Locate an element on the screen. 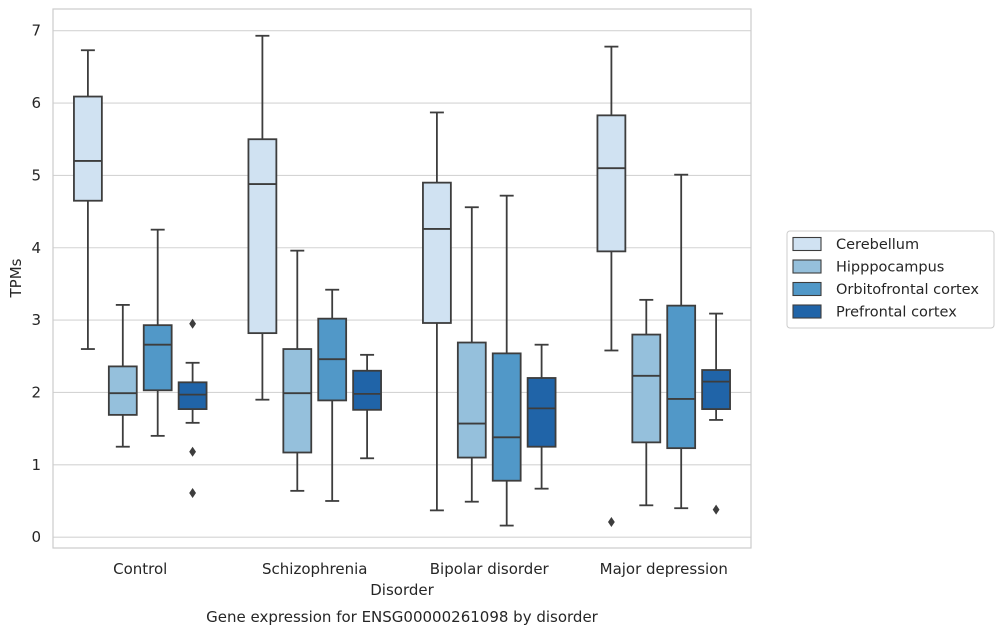  y-axis-ticks: 0 1 2 3 4 5 6 7 is located at coordinates (36, 284).